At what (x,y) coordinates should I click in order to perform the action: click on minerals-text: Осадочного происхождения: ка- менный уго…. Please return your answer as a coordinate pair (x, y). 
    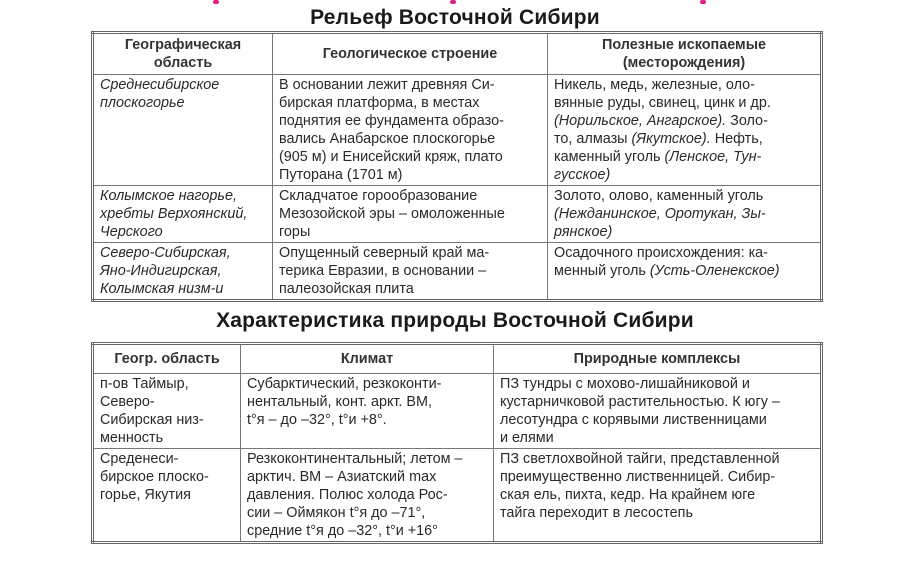
    Looking at the image, I should click on (661, 262).